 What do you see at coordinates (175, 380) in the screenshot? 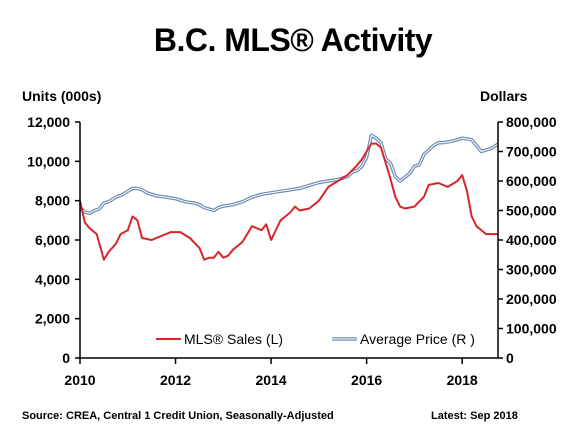
I see `x-tick-label: 2012` at bounding box center [175, 380].